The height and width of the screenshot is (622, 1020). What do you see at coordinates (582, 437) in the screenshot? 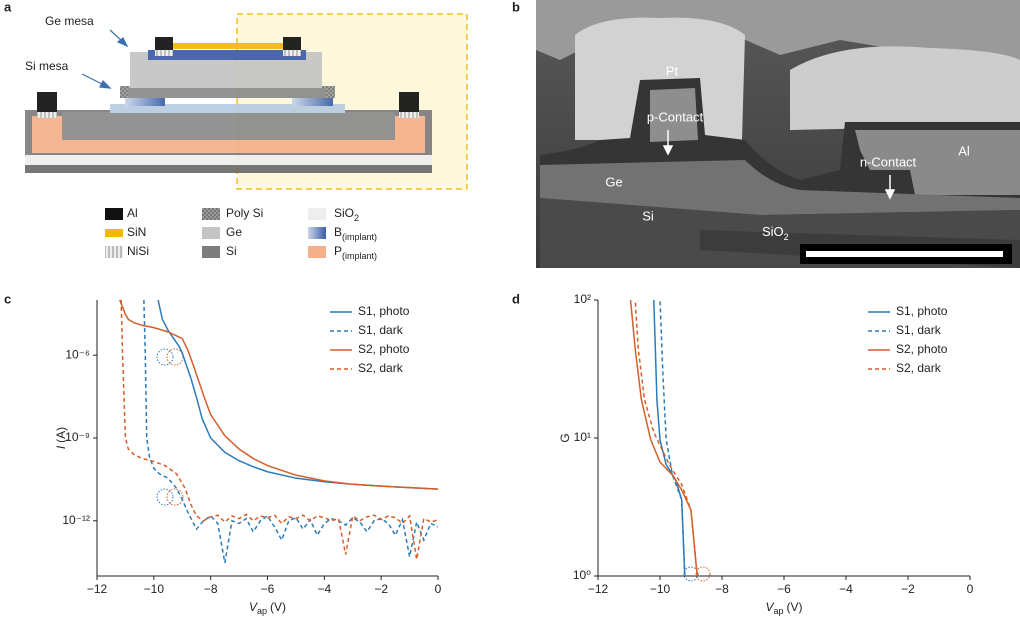
I see `y-tick-label: 10¹` at bounding box center [582, 437].